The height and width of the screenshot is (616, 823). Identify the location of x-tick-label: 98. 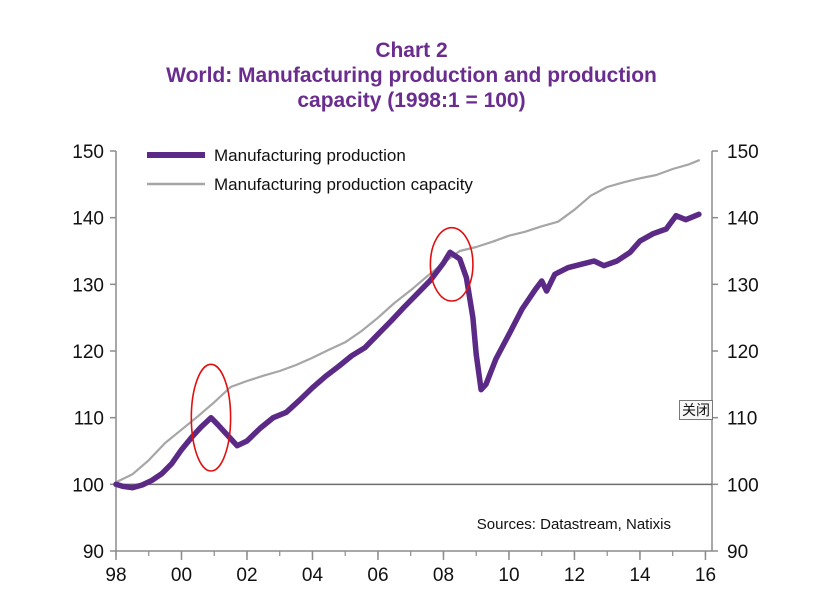
(115, 575).